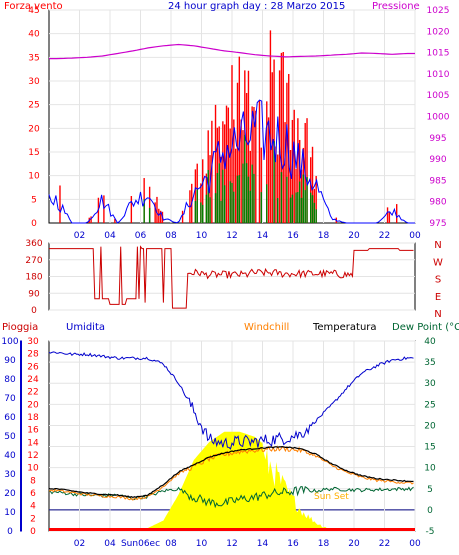  Describe the element at coordinates (33, 380) in the screenshot. I see `rain-y-tick-label: 24` at that location.